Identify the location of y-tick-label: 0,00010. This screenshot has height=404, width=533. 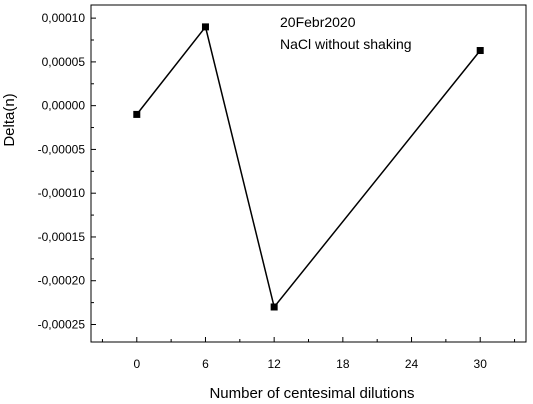
(64, 18).